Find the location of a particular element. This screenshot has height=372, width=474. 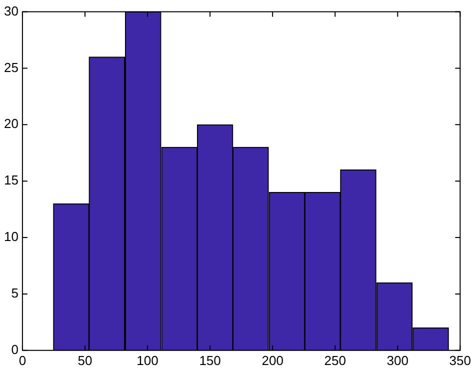

y-tick-label: 0 is located at coordinates (14, 349).